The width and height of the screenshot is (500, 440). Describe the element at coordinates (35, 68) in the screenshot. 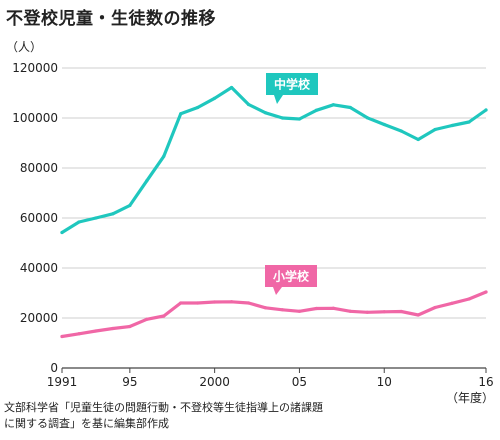

I see `y-tick-label: 120000` at that location.